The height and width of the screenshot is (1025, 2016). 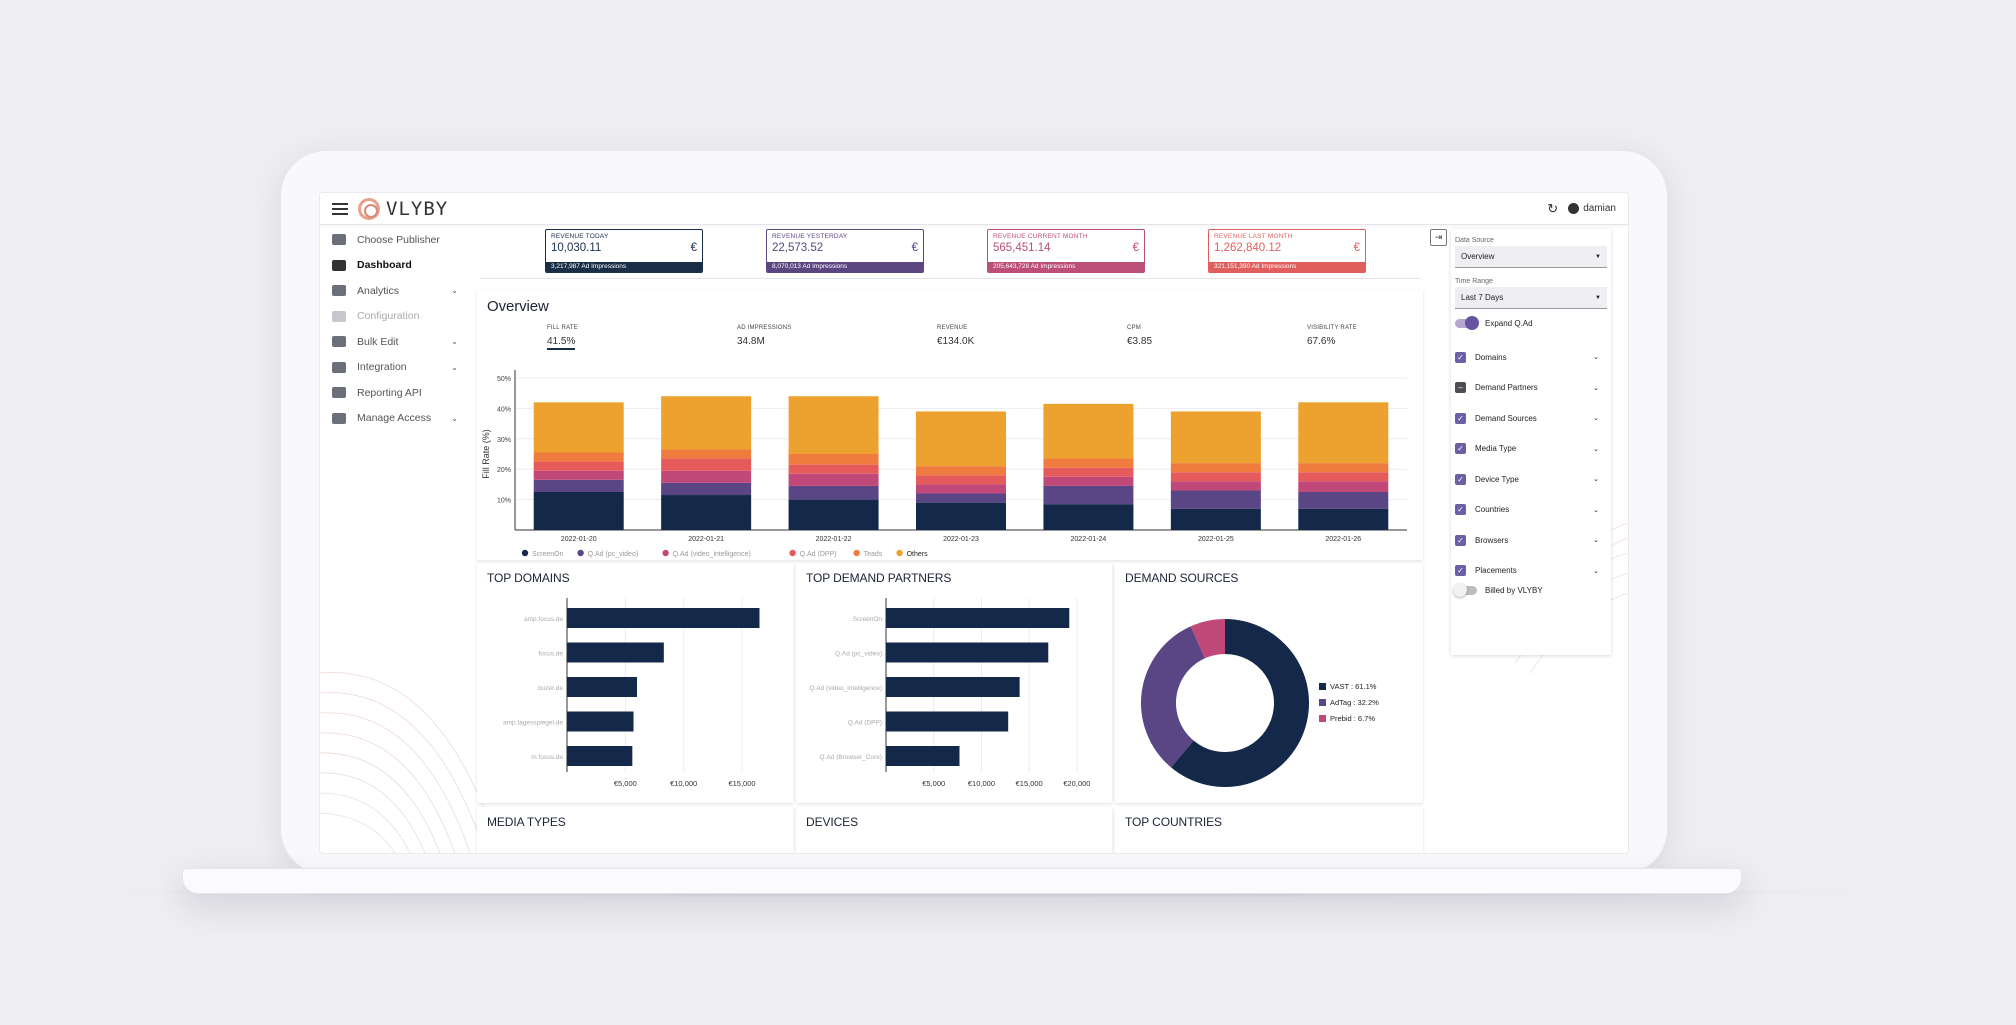 I want to click on filter-device-type: ✓ Device Type ⌄, so click(x=1531, y=479).